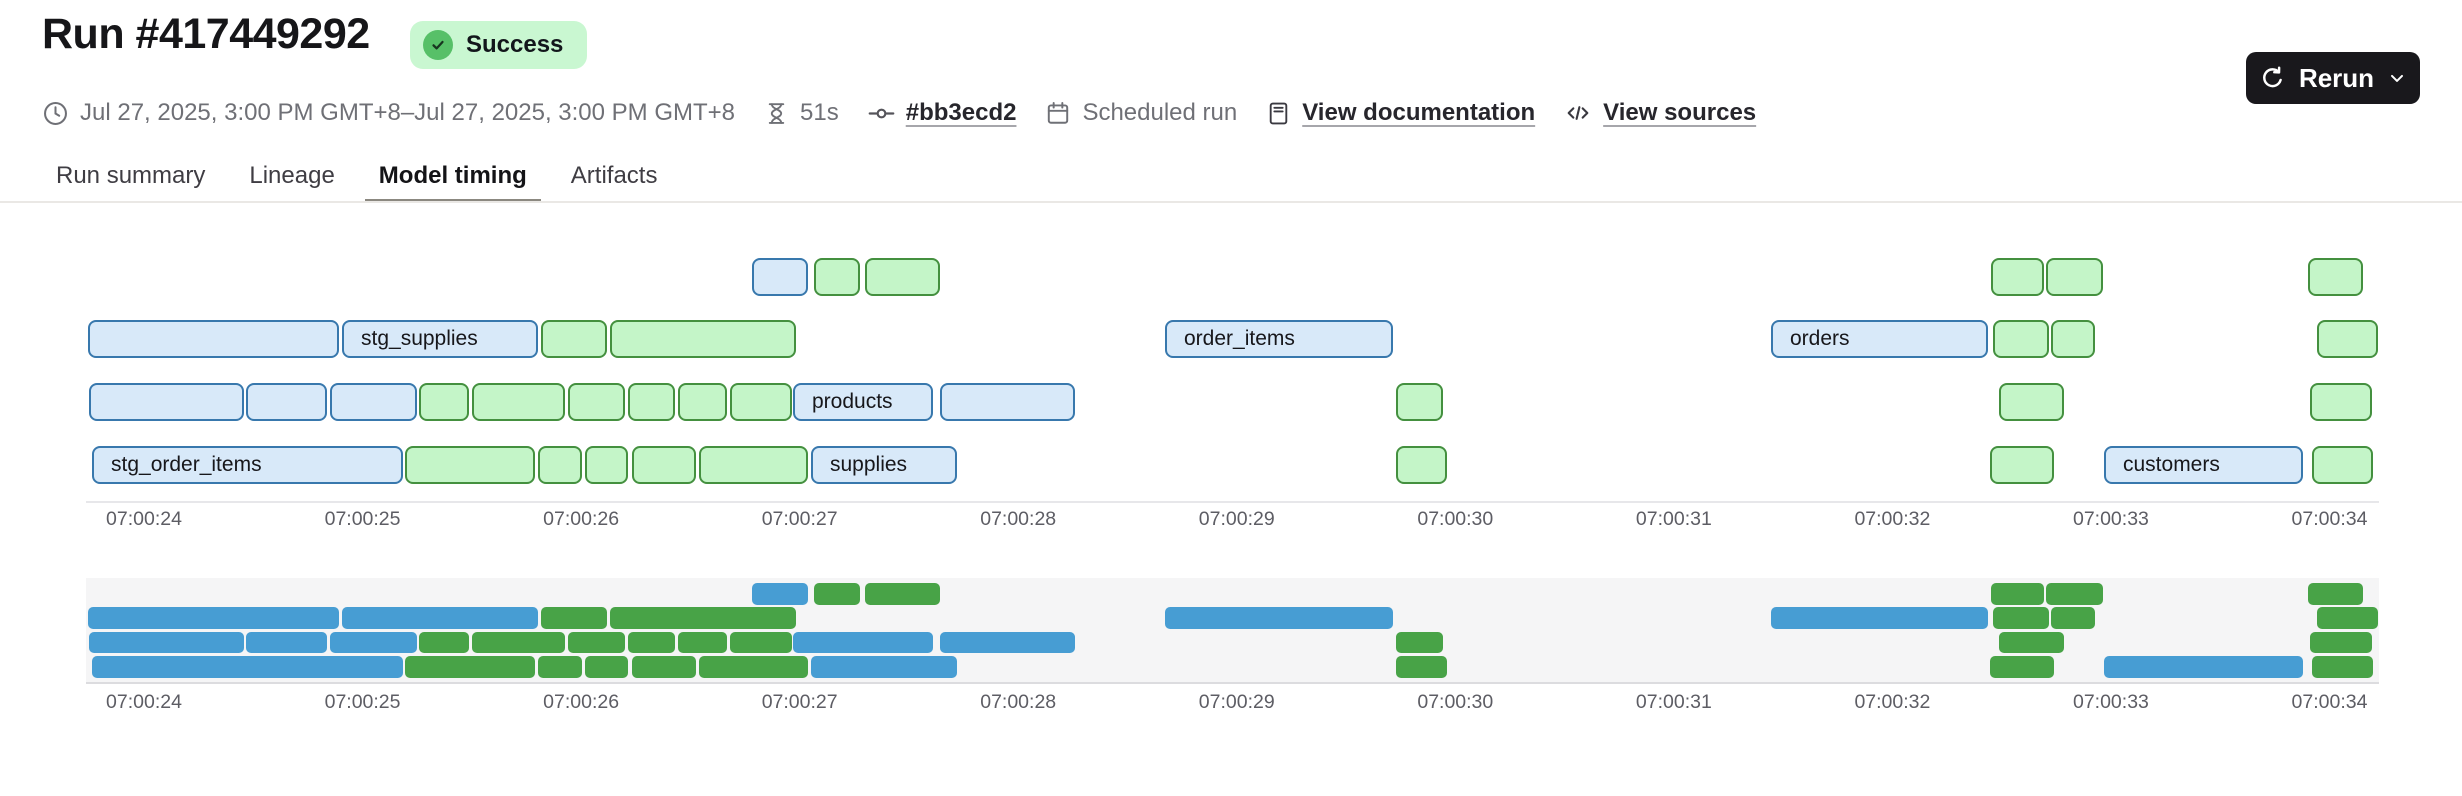 The image size is (2462, 796). I want to click on hourglass-icon, so click(776, 113).